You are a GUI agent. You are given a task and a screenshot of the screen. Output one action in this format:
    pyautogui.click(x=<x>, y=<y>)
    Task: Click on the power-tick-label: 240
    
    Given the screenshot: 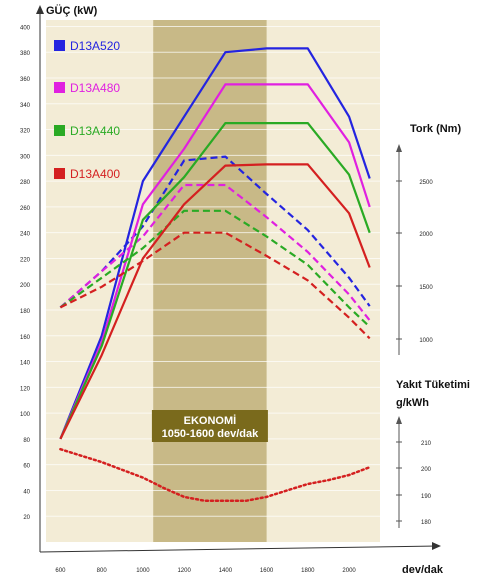 What is the action you would take?
    pyautogui.click(x=25, y=235)
    